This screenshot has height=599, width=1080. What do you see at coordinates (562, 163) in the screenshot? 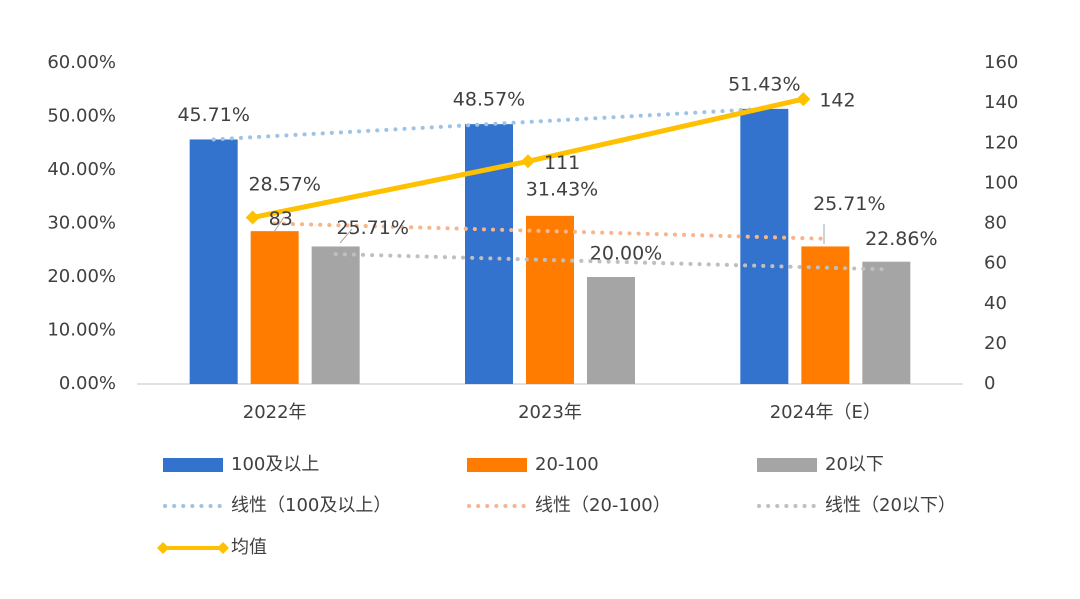
I see `line-data-label: 111` at bounding box center [562, 163].